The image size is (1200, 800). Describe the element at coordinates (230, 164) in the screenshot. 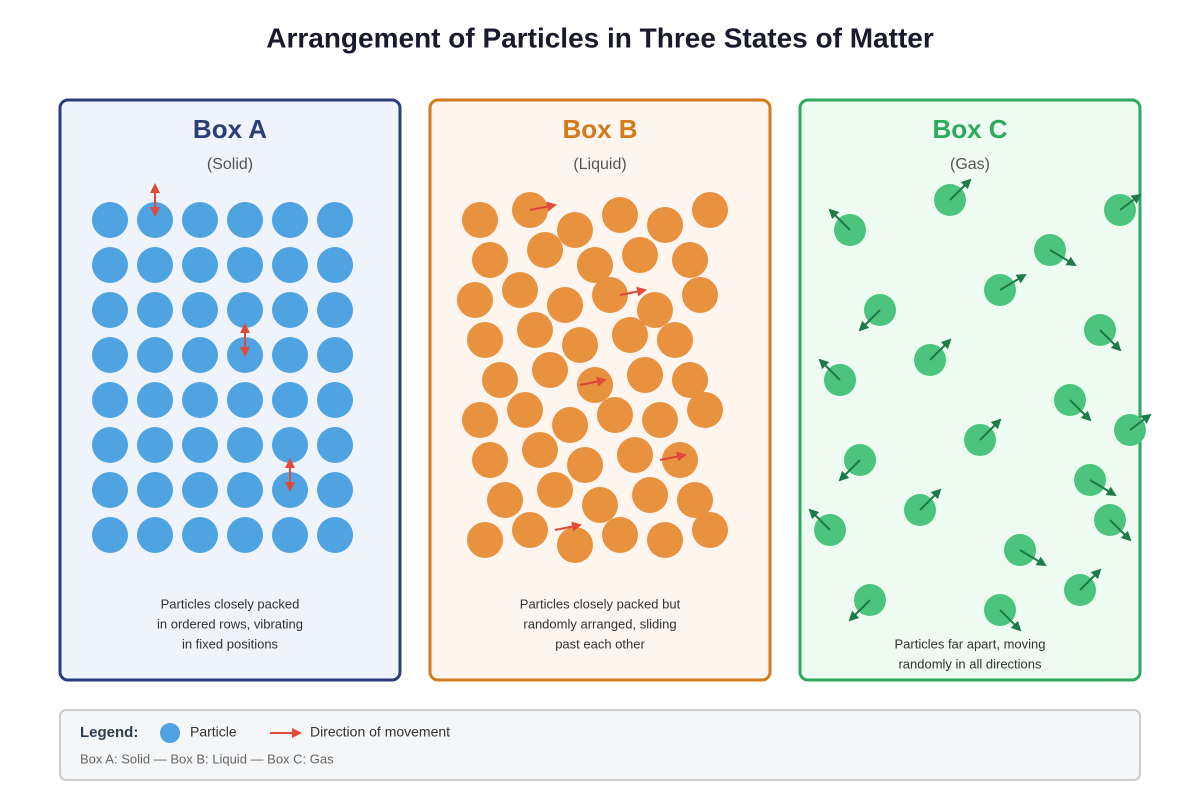

I see `box-state: (Solid)` at that location.